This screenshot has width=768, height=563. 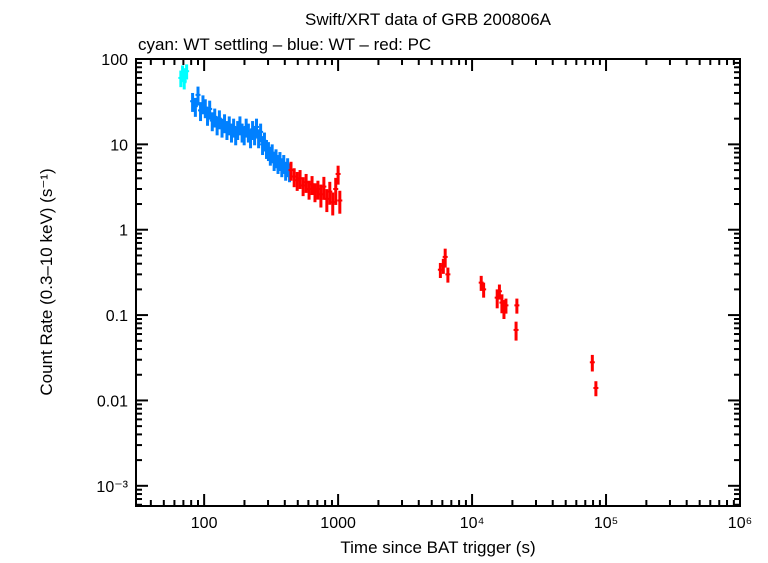 I want to click on y-tick-label: 1, so click(x=123, y=231).